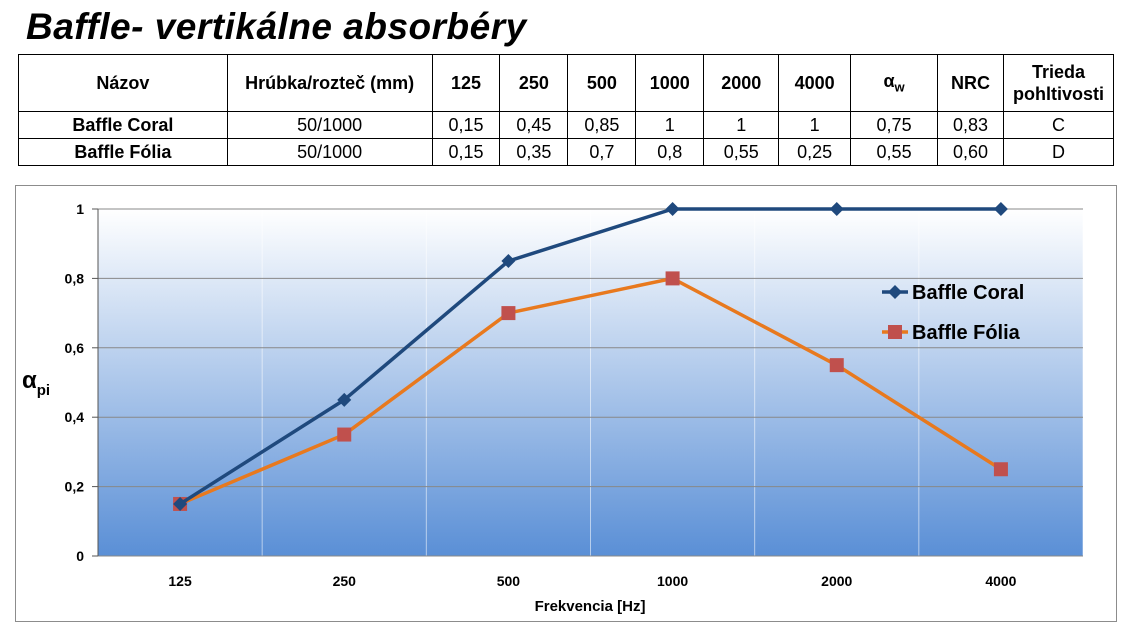 Image resolution: width=1129 pixels, height=627 pixels. What do you see at coordinates (953, 313) in the screenshot?
I see `legend: Baffle Coral Baffle Fólia` at bounding box center [953, 313].